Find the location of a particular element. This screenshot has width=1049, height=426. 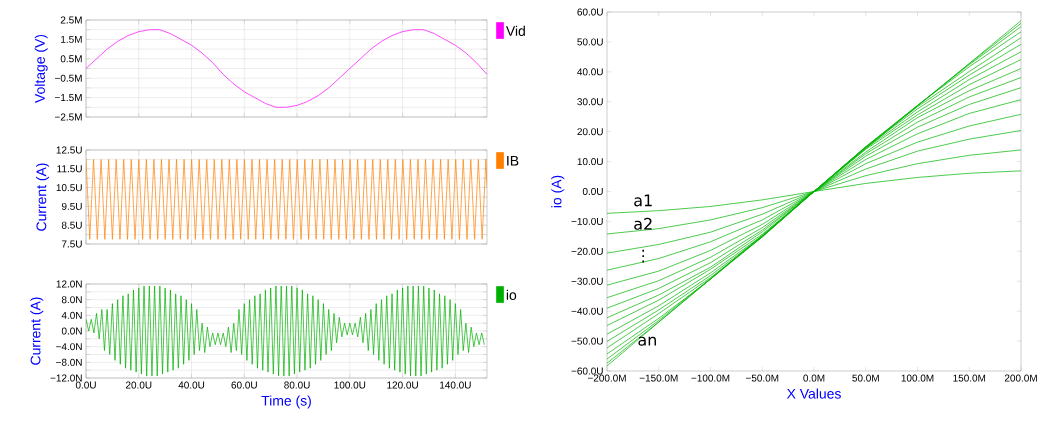

y-tick-label: 30.0U is located at coordinates (590, 102).